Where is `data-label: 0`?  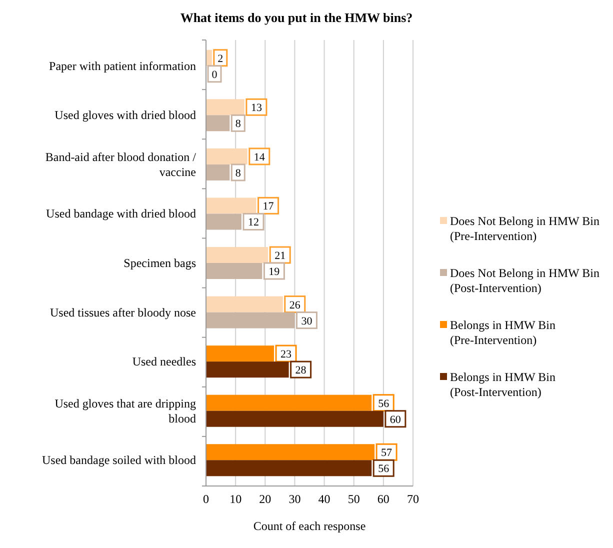 data-label: 0 is located at coordinates (215, 74).